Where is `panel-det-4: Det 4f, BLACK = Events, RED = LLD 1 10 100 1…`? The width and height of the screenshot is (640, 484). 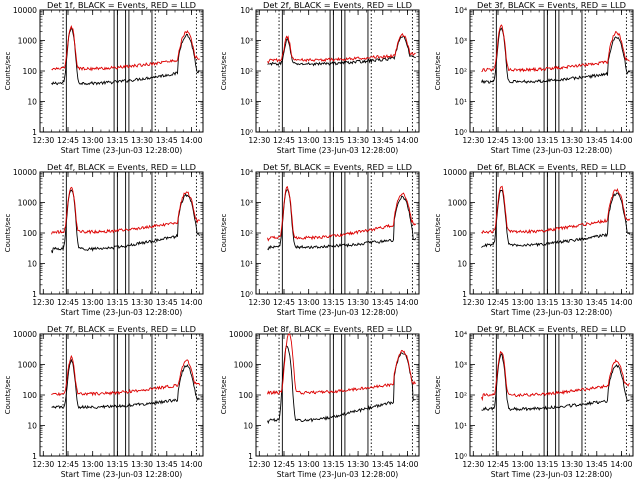 panel-det-4: Det 4f, BLACK = Events, RED = LLD 1 10 100 1… is located at coordinates (104, 239).